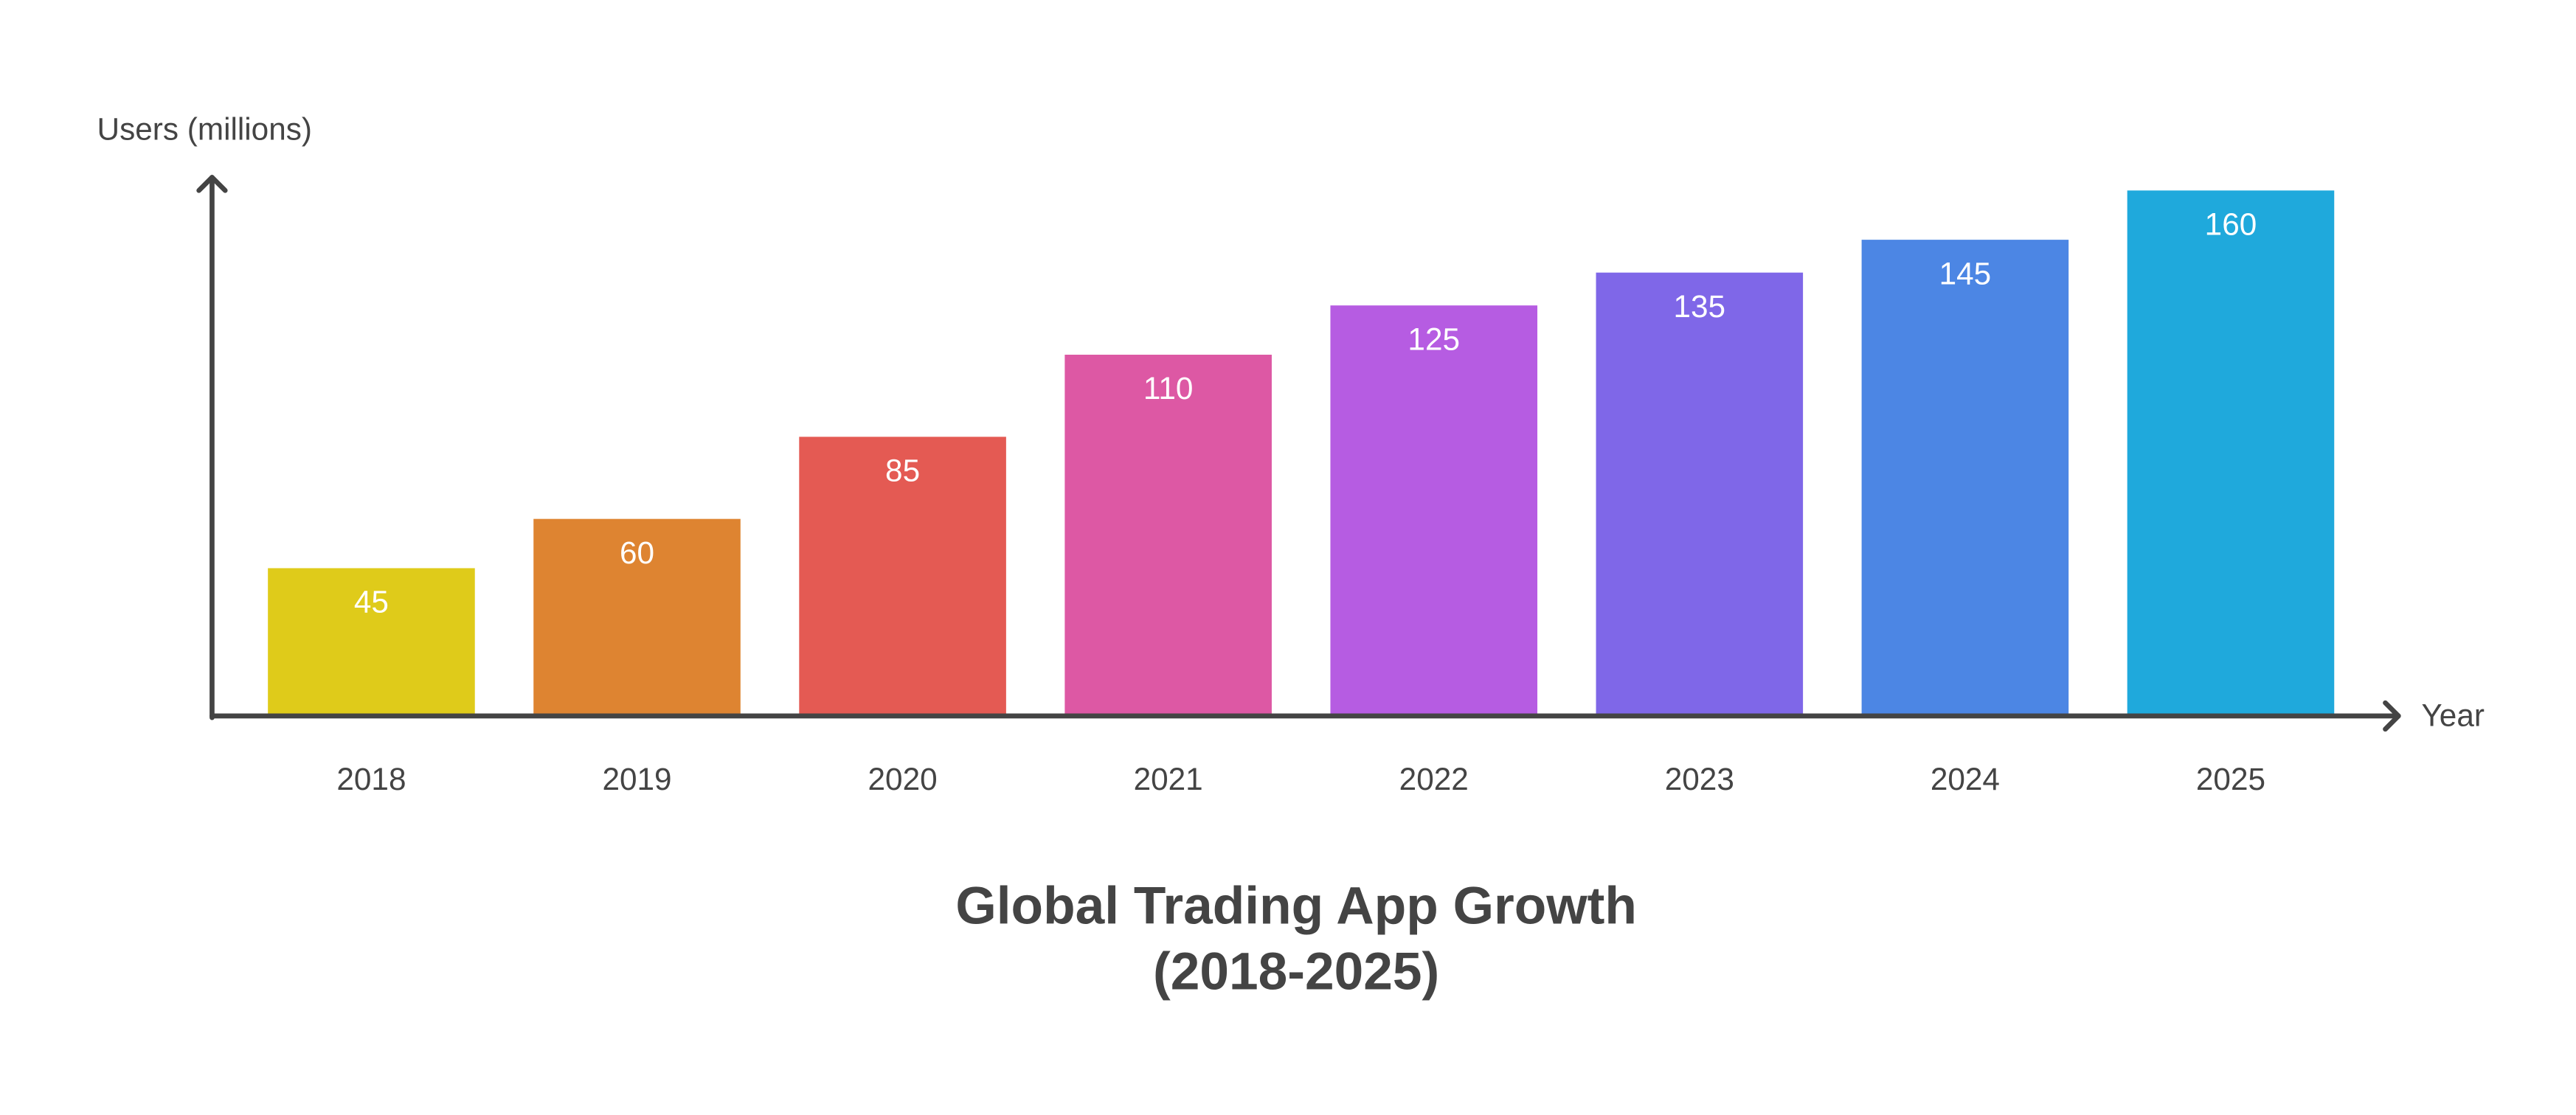 Image resolution: width=2576 pixels, height=1115 pixels. What do you see at coordinates (1168, 388) in the screenshot?
I see `value-label: 110` at bounding box center [1168, 388].